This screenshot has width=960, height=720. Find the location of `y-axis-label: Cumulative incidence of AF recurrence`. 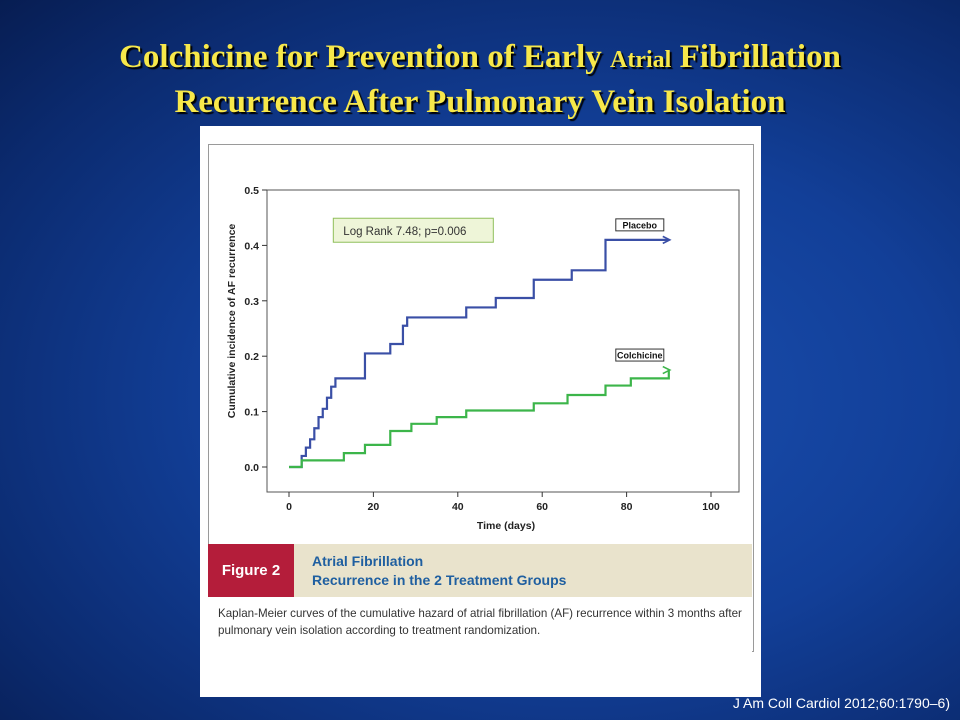

y-axis-label: Cumulative incidence of AF recurrence is located at coordinates (232, 321).